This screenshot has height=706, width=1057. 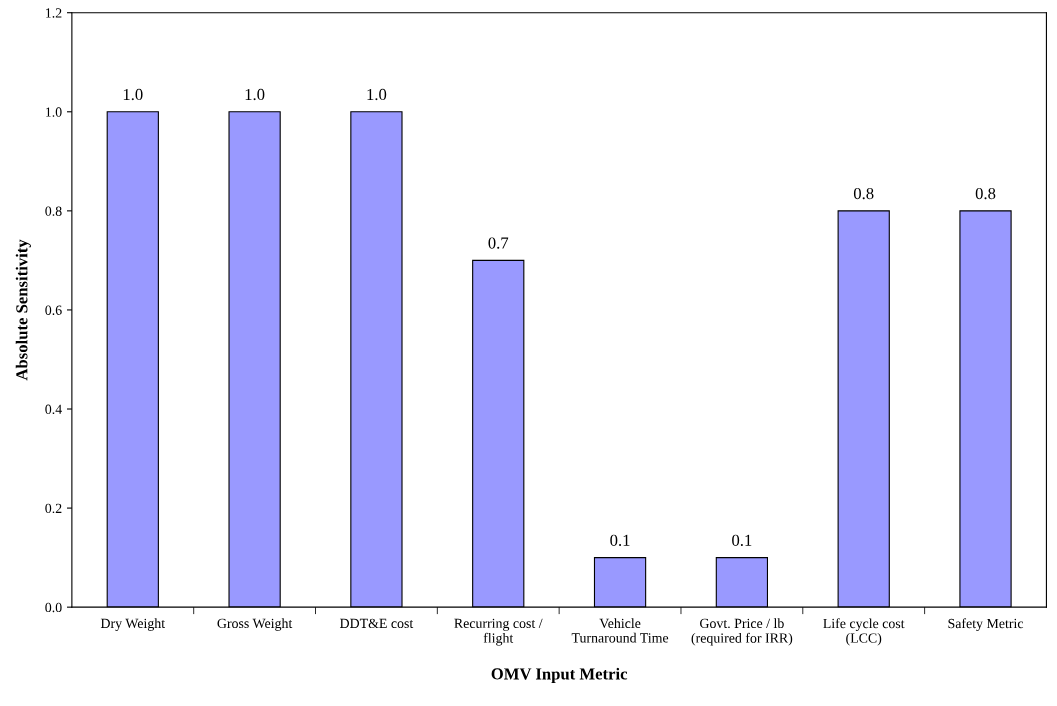 I want to click on x-tick-label: Govt. Price / lb (required for IRR), so click(x=742, y=632).